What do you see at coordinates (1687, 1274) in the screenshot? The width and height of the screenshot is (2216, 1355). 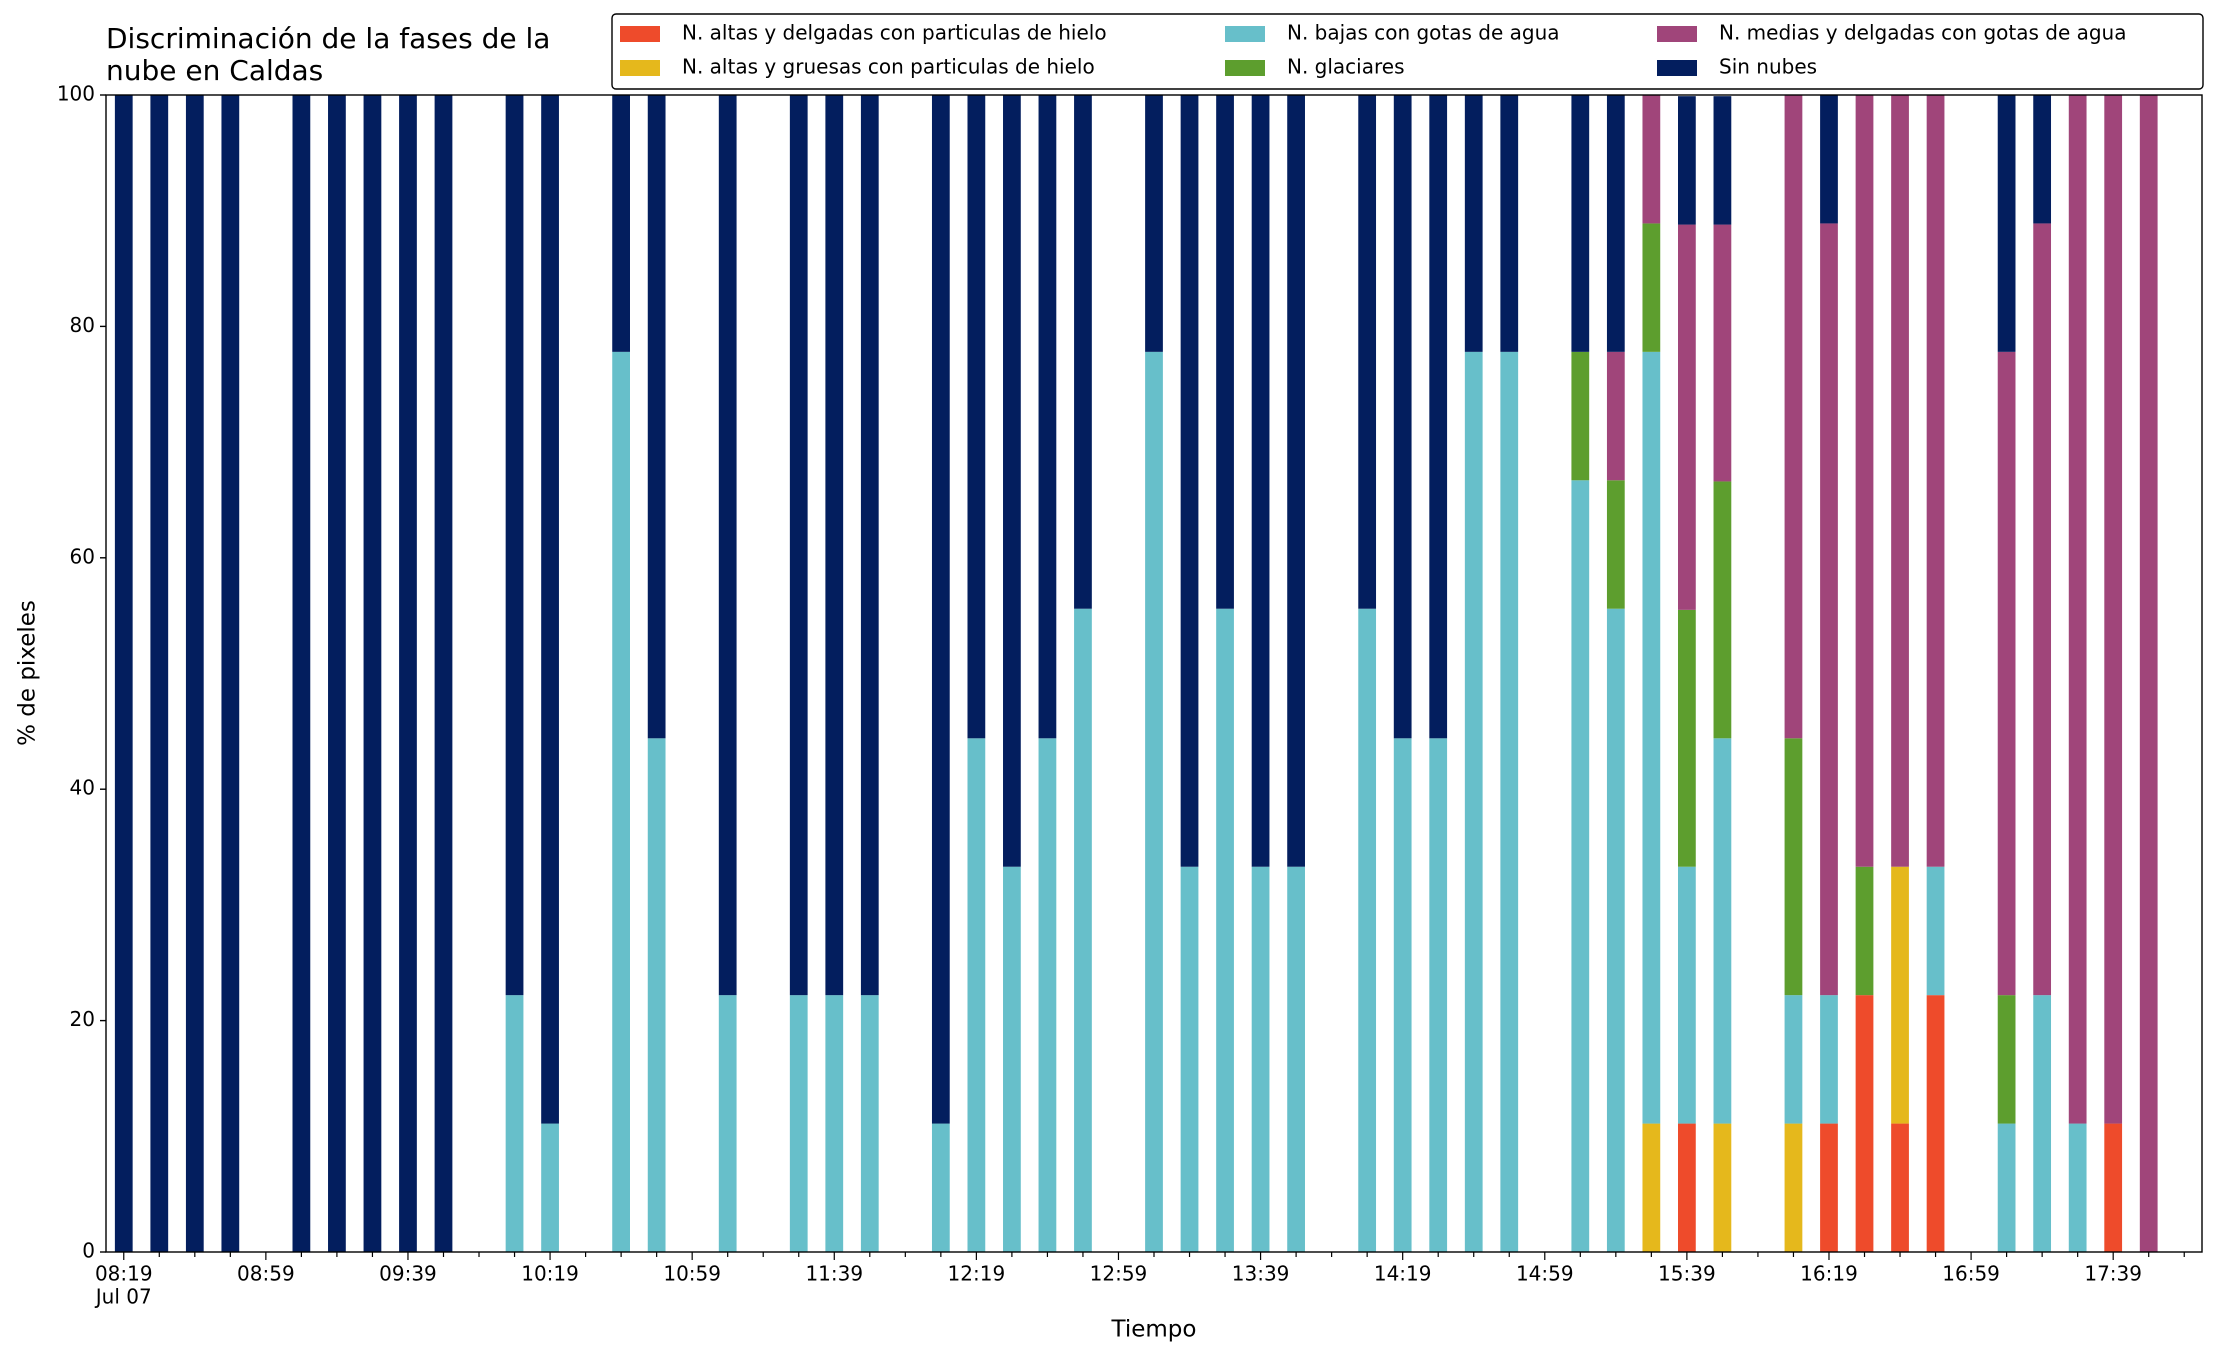 I see `x-tick-label: 15:39` at bounding box center [1687, 1274].